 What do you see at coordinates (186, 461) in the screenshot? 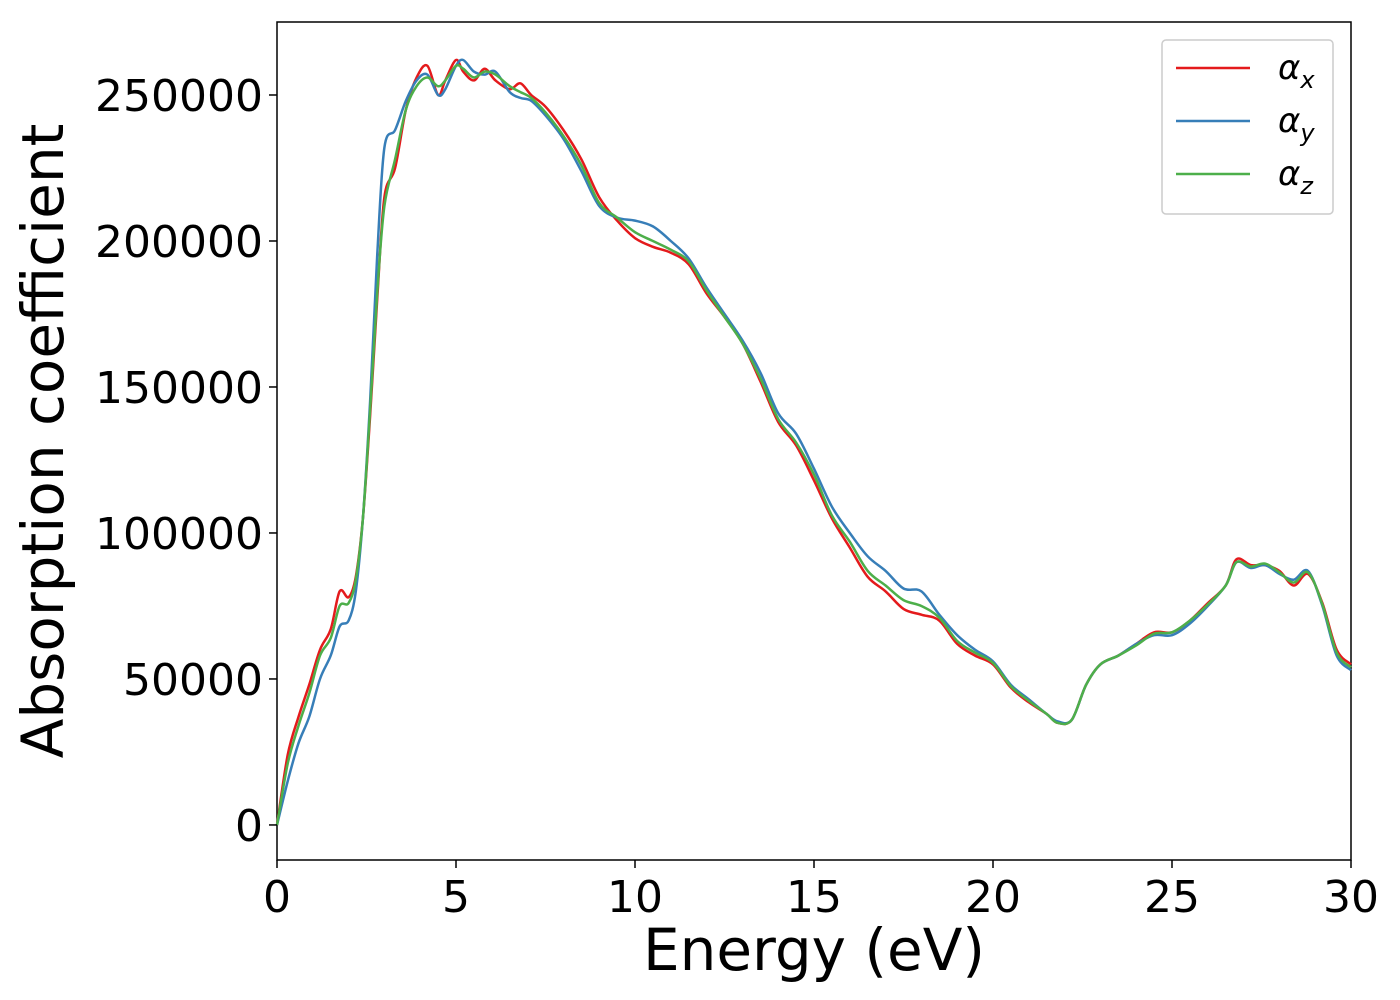
I see `y-axis: 0 50000 100000 150000 200000 250000` at bounding box center [186, 461].